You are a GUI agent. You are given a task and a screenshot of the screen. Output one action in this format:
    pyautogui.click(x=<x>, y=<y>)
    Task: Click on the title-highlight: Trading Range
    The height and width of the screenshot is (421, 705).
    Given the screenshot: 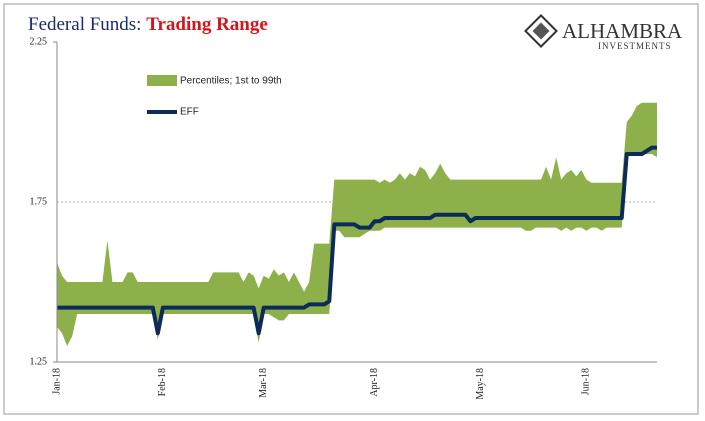 What is the action you would take?
    pyautogui.click(x=207, y=24)
    